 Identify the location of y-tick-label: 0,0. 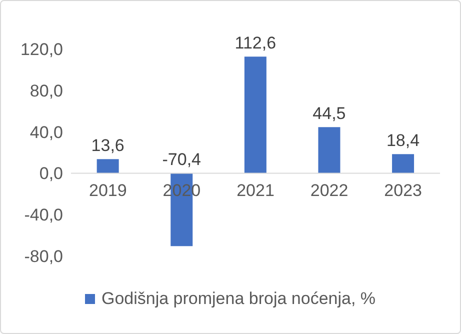
(51, 174).